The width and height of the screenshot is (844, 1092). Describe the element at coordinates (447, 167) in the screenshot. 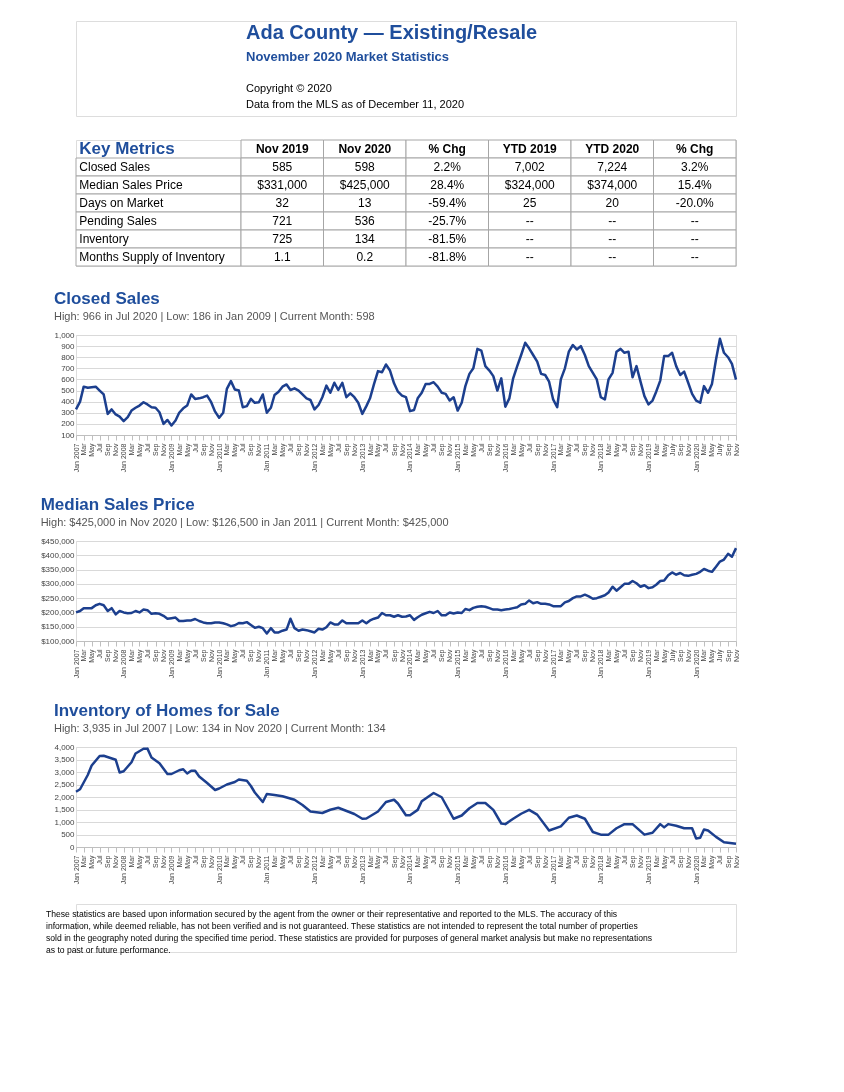

I see `text: 2.2%` at that location.